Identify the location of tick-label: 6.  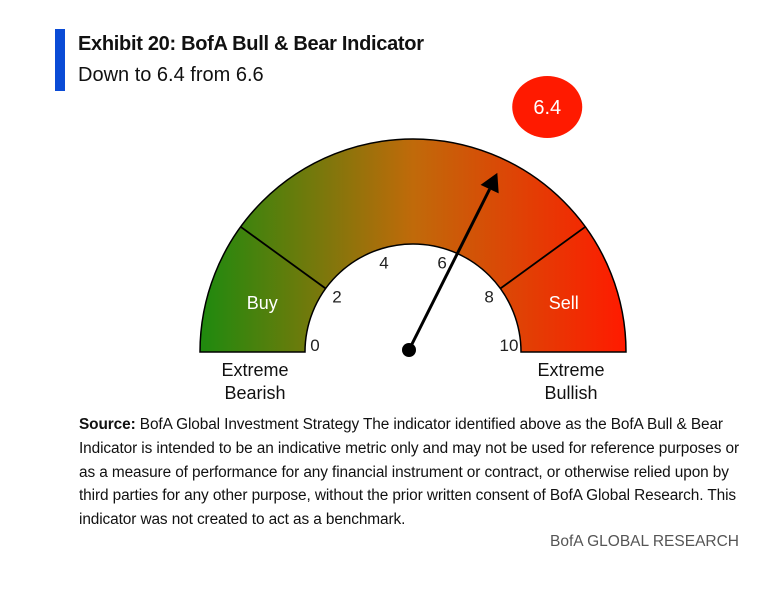
(441, 263).